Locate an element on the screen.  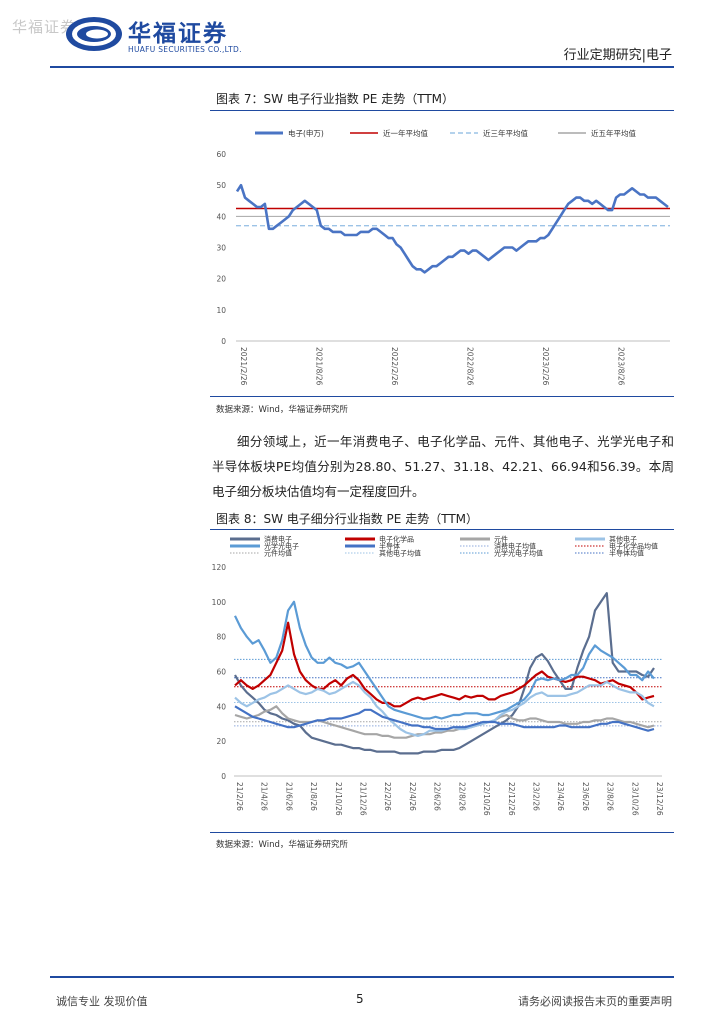
legend-label-1: 电子(申万) is located at coordinates (306, 133).